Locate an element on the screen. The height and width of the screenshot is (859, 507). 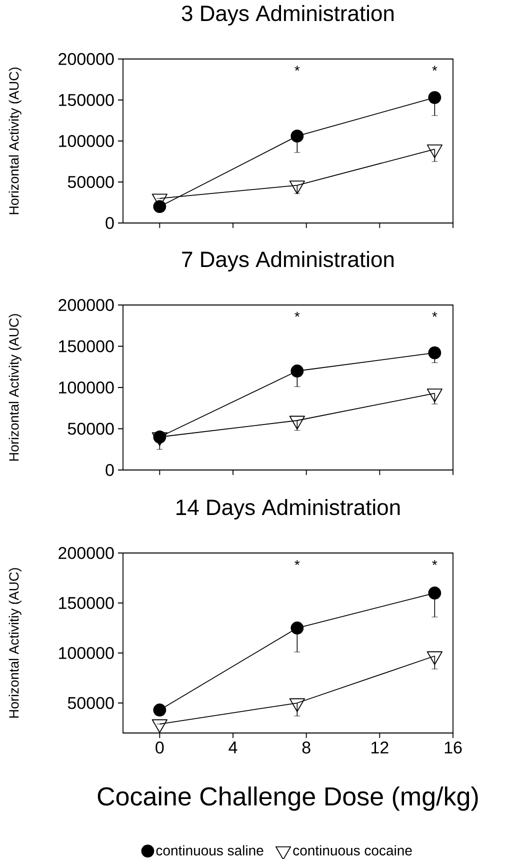
x-tick-label: 4 is located at coordinates (233, 748).